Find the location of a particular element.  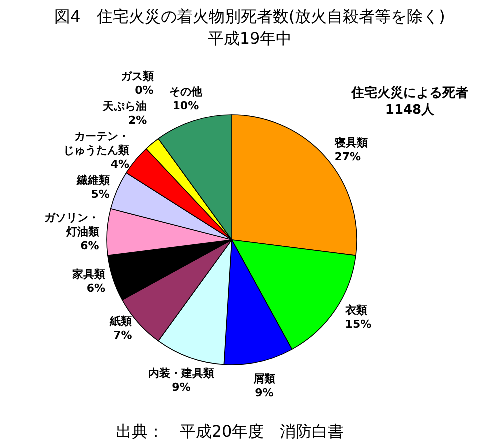

subtitle: 平成19年中 is located at coordinates (250, 38).